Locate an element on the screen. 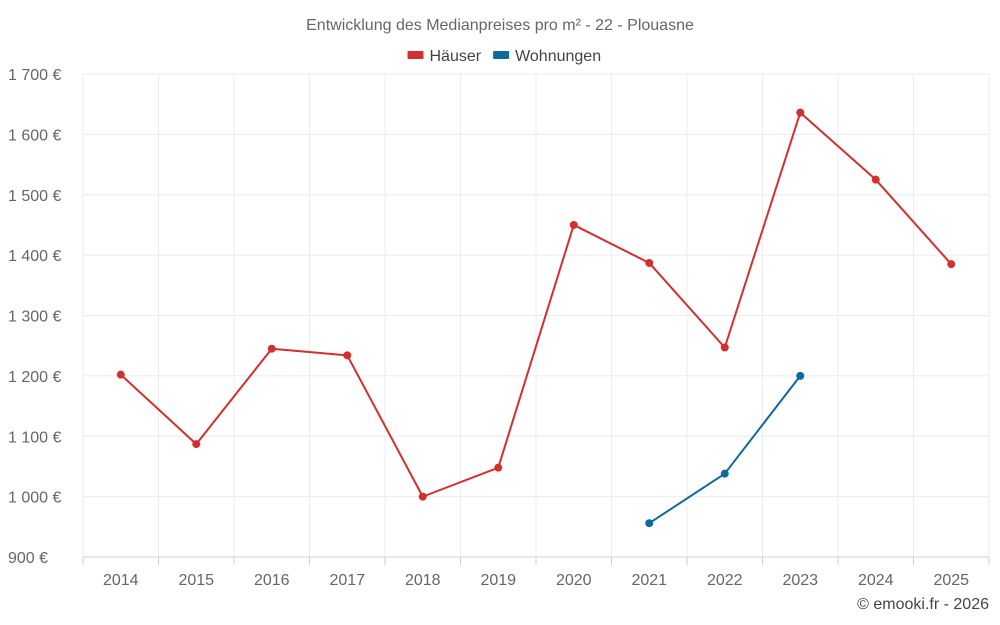 The width and height of the screenshot is (1000, 625). legend-label: Wohnungen is located at coordinates (558, 56).